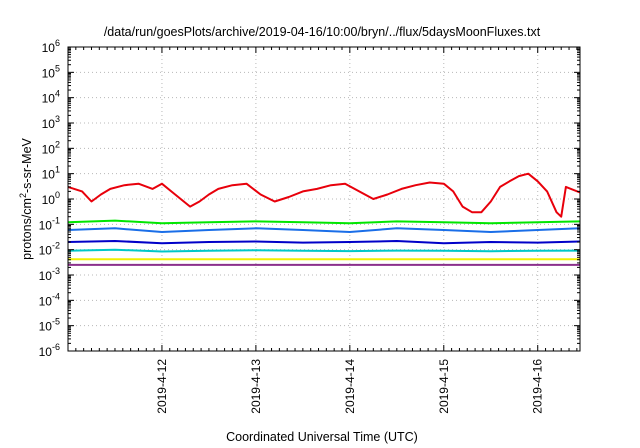  Describe the element at coordinates (49, 249) in the screenshot. I see `y-tick-label: 10⁻²` at that location.